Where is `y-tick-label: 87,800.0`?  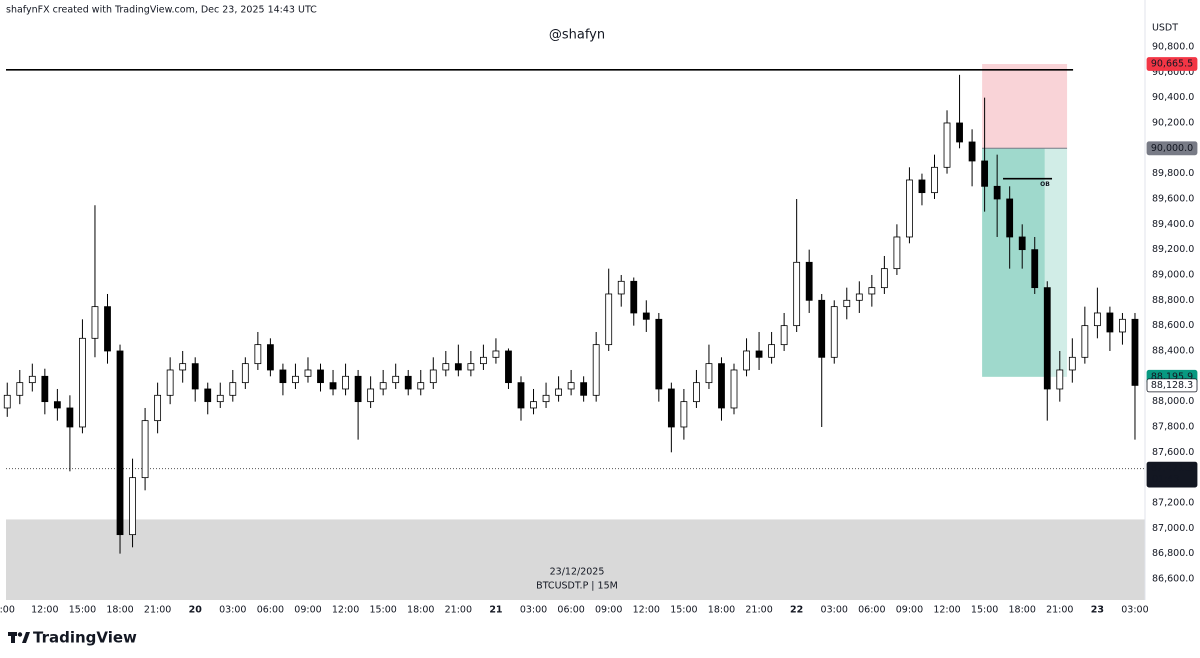 y-tick-label: 87,800.0 is located at coordinates (1173, 426).